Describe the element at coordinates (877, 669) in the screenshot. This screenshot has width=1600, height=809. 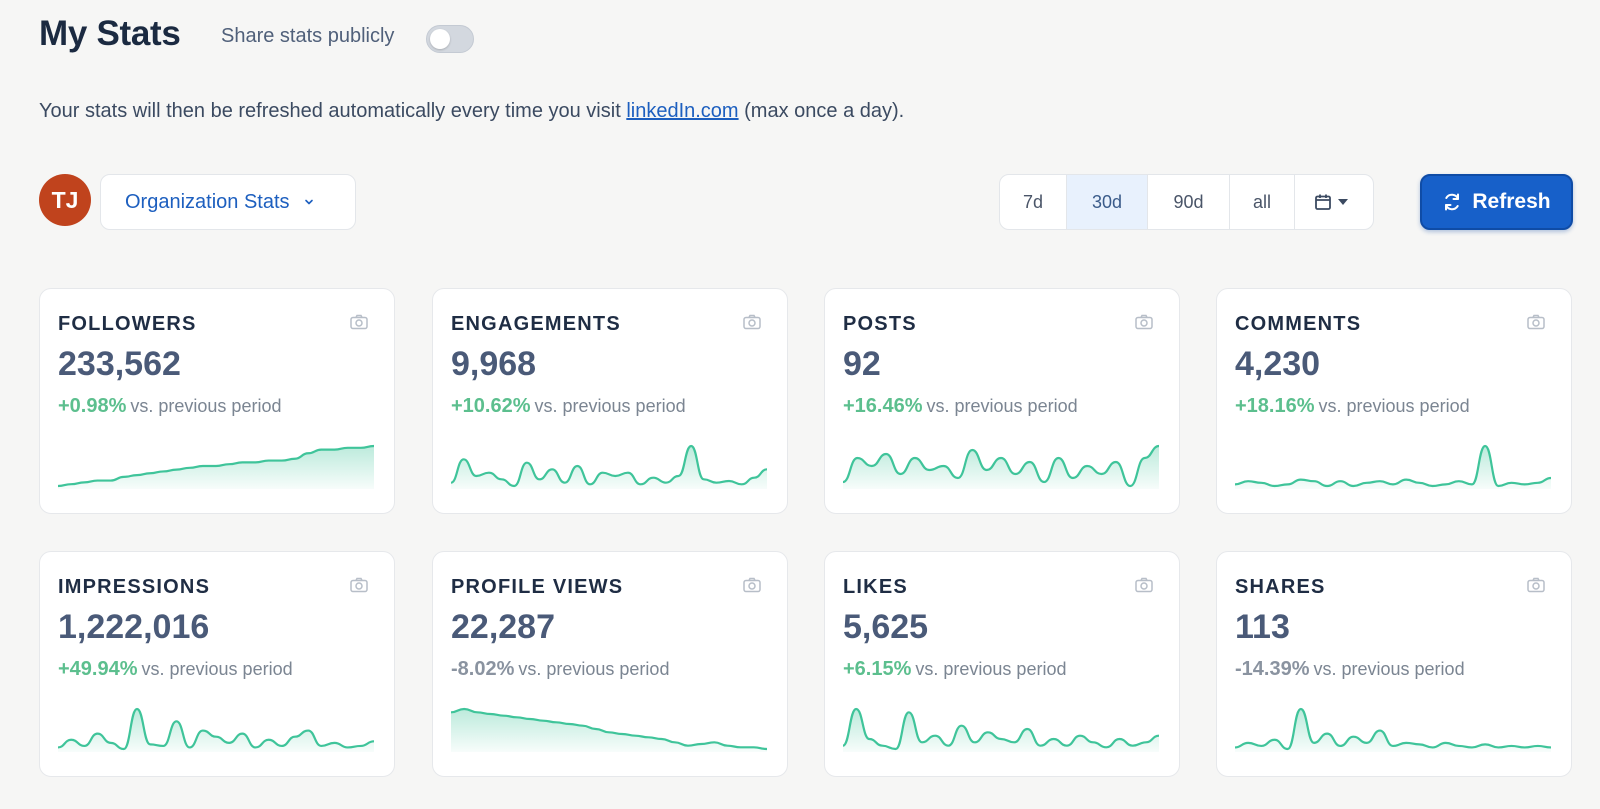
I see `change-percent: +6.15%` at that location.